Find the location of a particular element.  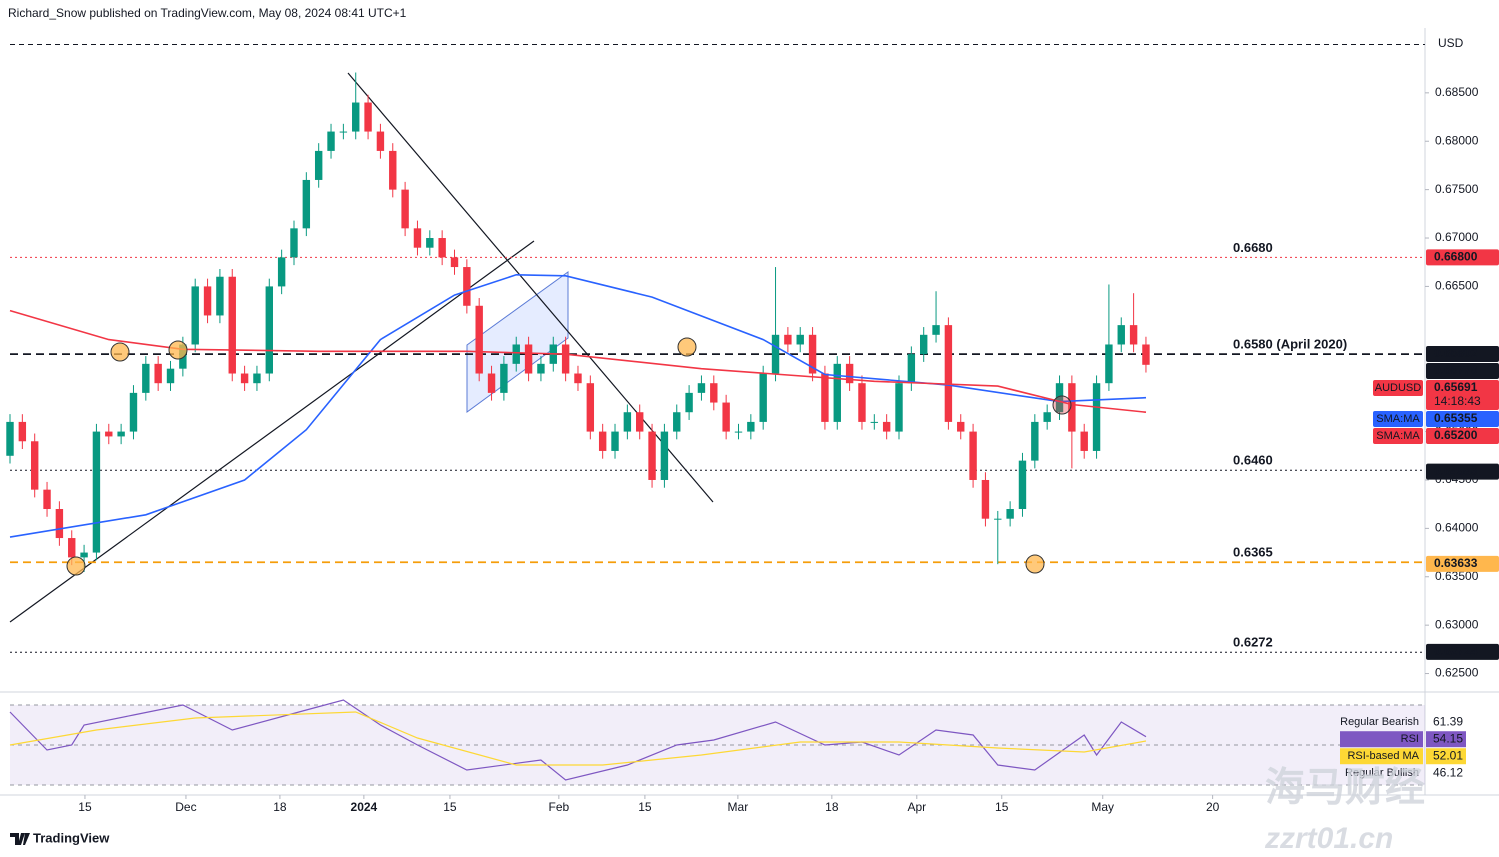

rsi-value-box is located at coordinates (1446, 739).